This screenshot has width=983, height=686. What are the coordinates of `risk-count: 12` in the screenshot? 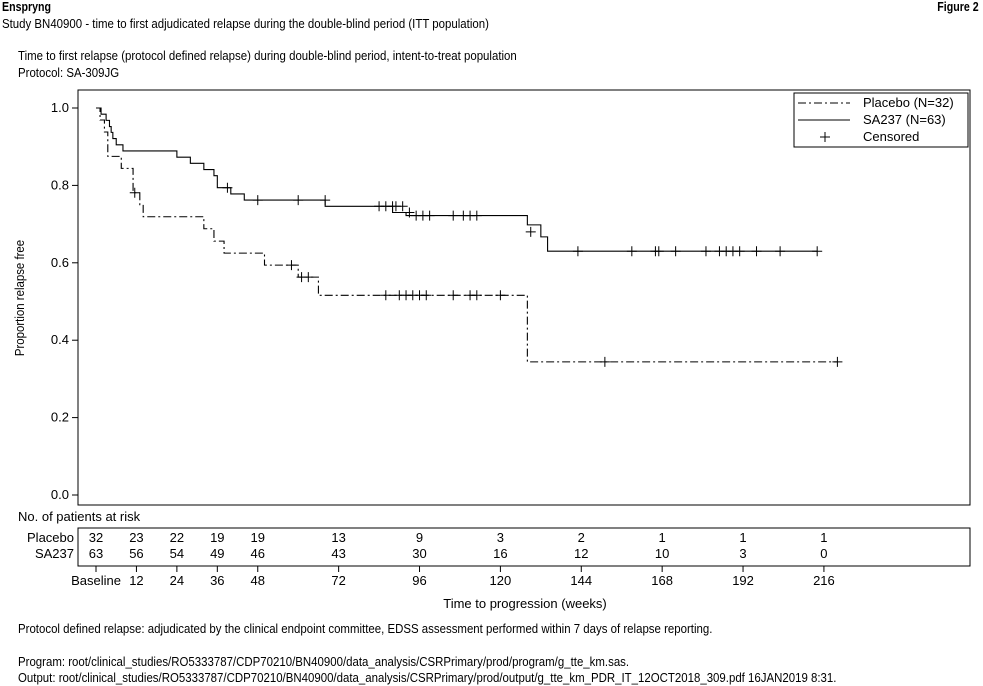 It's located at (581, 553).